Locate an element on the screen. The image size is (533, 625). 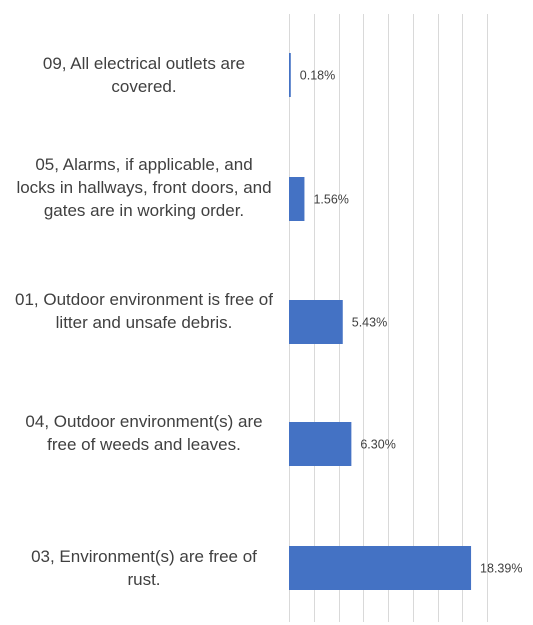
data-label: 0.18% is located at coordinates (317, 76).